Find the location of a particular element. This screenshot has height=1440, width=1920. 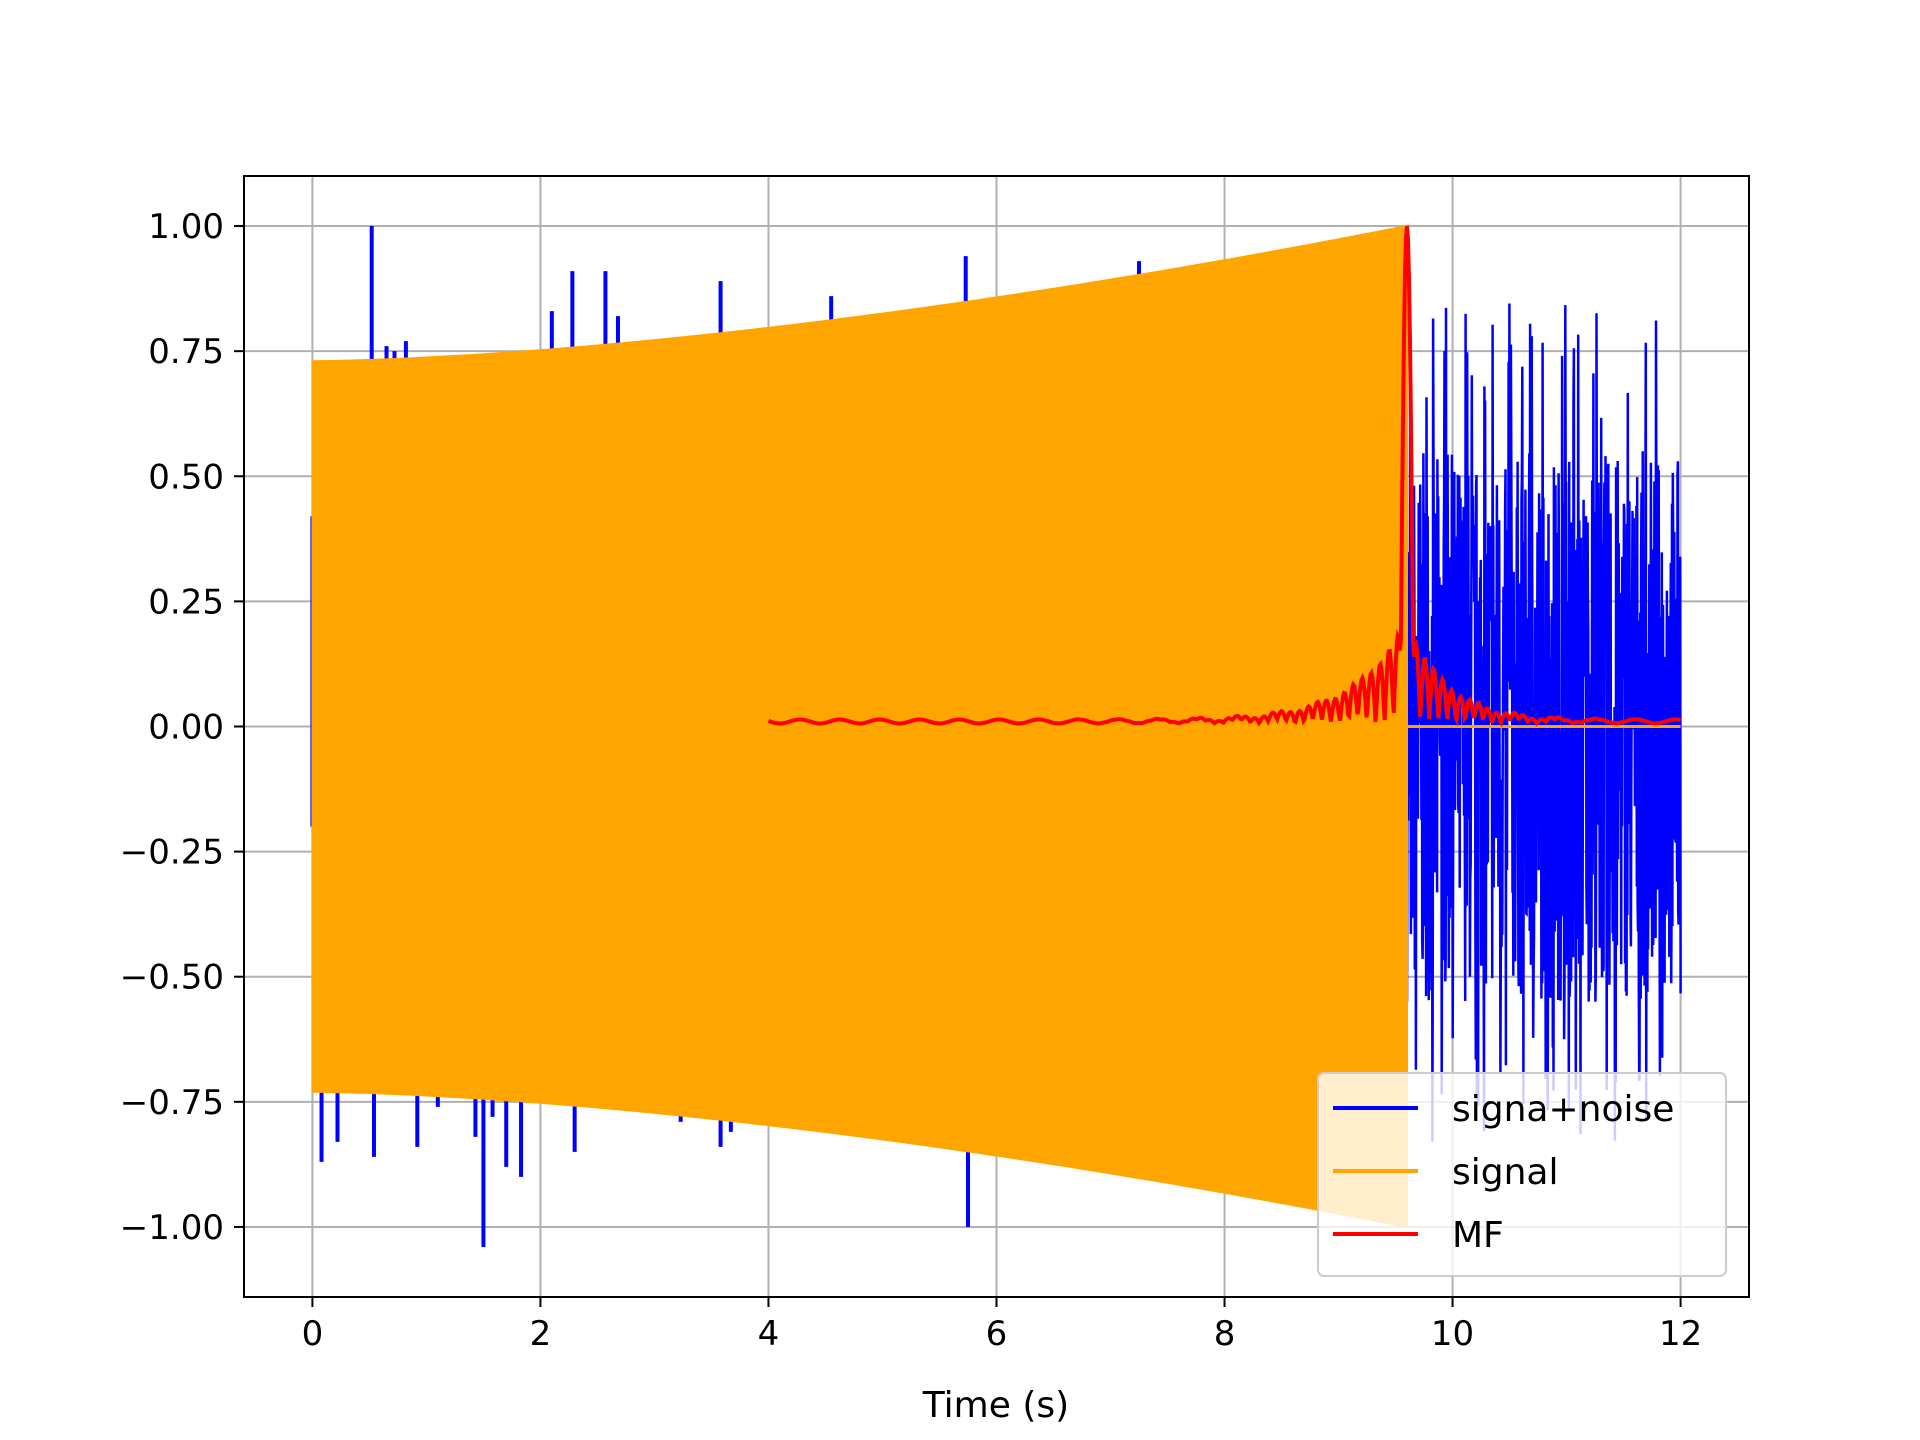

legend-box is located at coordinates (1522, 1174).